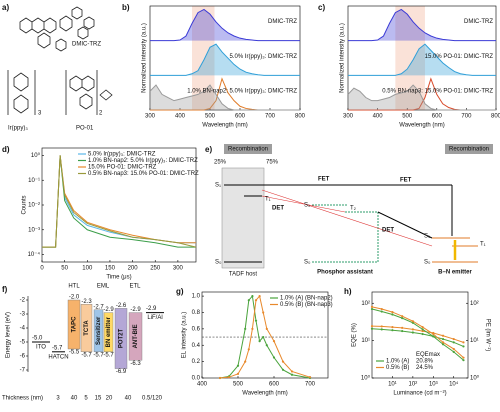 The width and height of the screenshot is (500, 412). Describe the element at coordinates (180, 291) in the screenshot. I see `panel-label: g)` at that location.